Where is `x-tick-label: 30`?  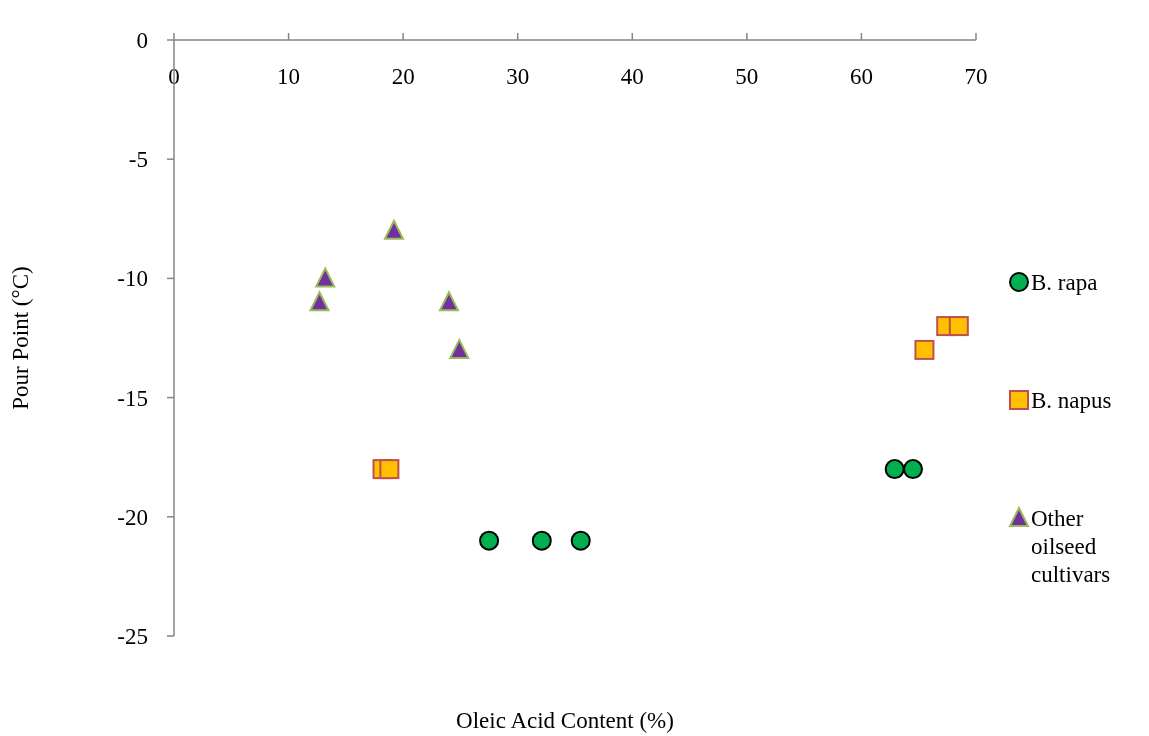 x-tick-label: 30 is located at coordinates (518, 76).